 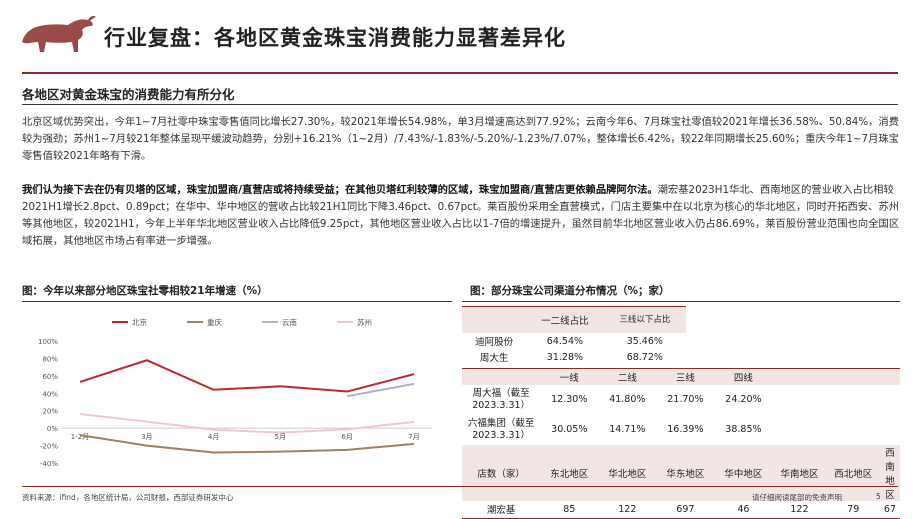 I want to click on table2-cell: 38.85%, so click(x=743, y=430).